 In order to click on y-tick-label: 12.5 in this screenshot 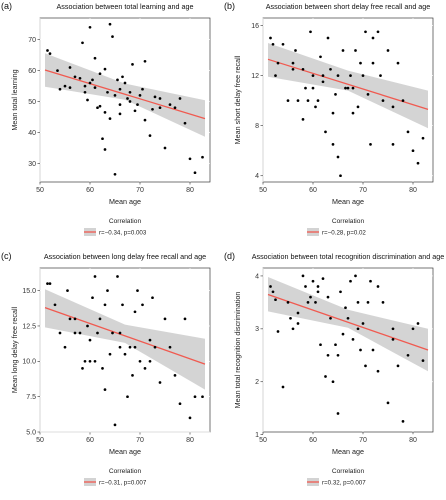, I will do `click(29, 326)`.